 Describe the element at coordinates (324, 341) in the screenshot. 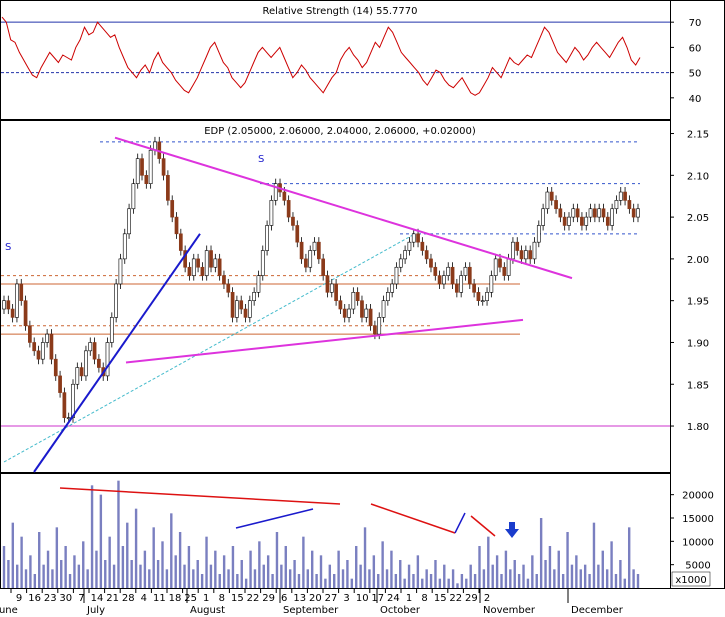

I see `lower-triangle-line` at that location.